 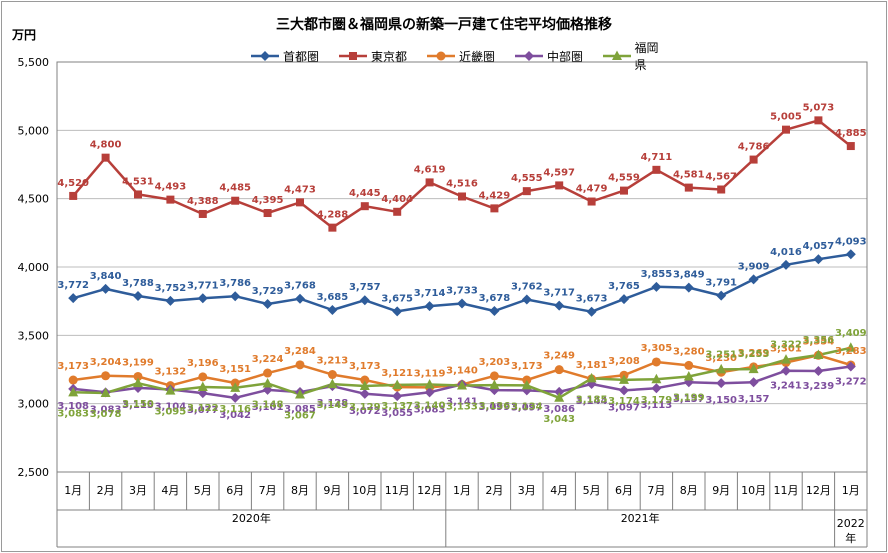 I want to click on data-label: 3,157, so click(x=754, y=399).